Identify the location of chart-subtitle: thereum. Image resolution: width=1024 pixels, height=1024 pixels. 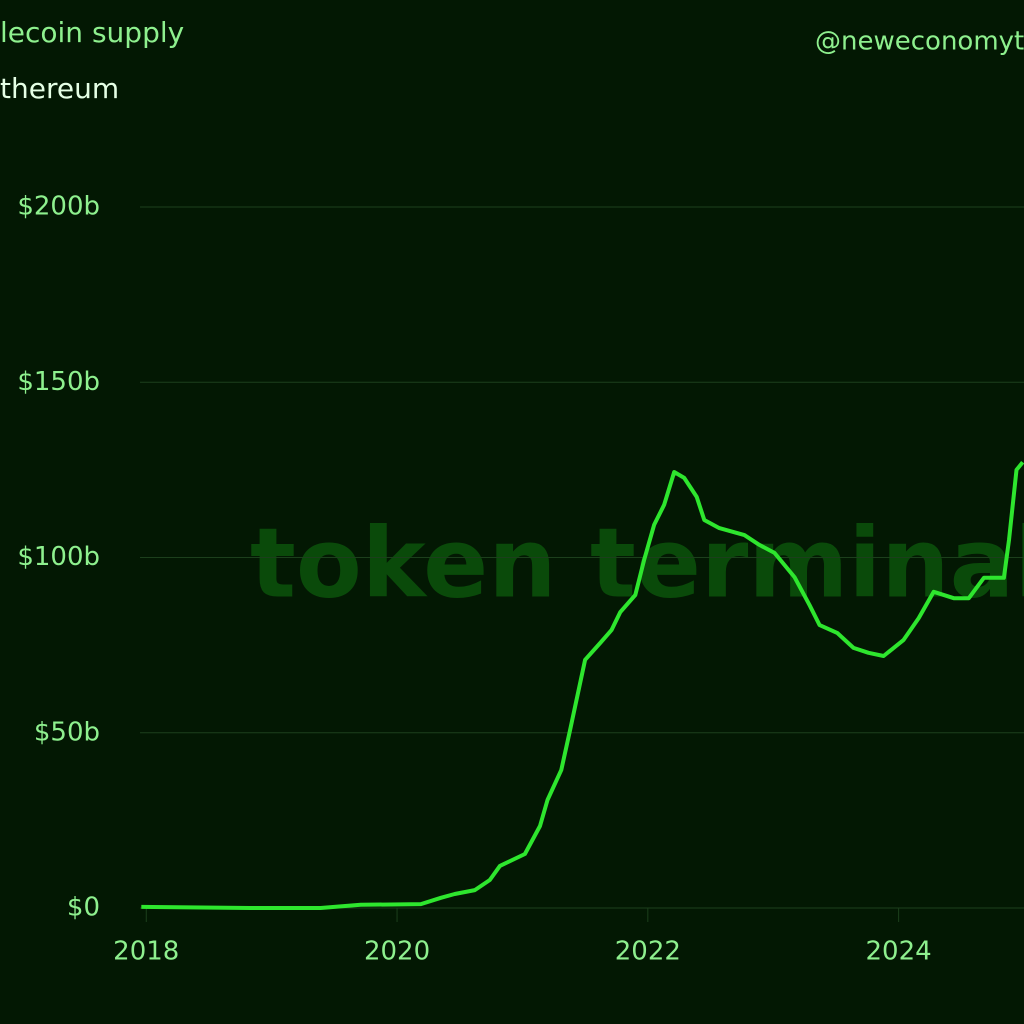
(59, 88).